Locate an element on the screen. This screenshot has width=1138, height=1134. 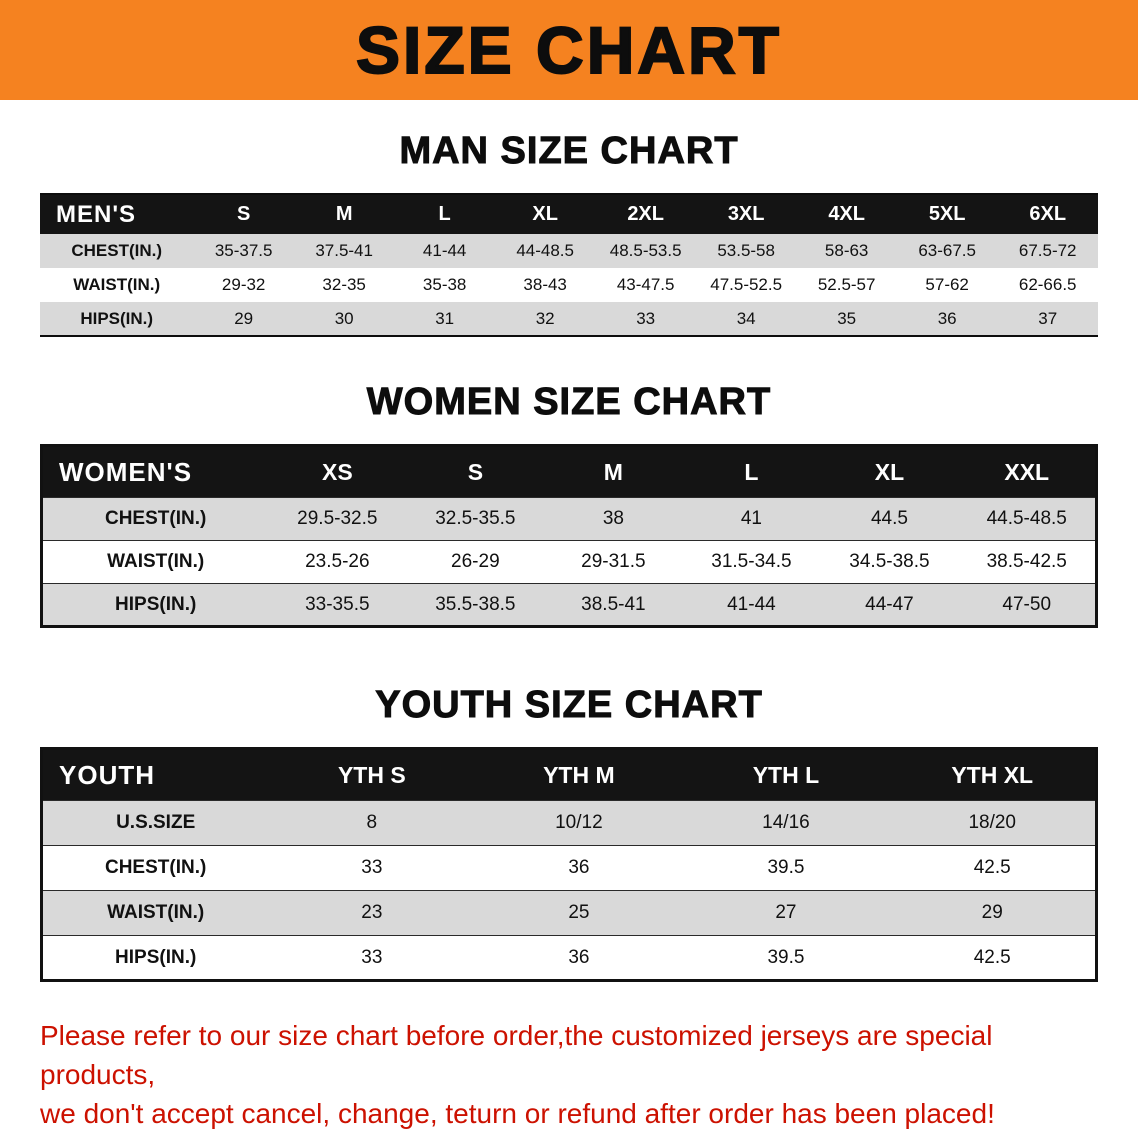
size-value-cell: 53.5-58 is located at coordinates (746, 250).